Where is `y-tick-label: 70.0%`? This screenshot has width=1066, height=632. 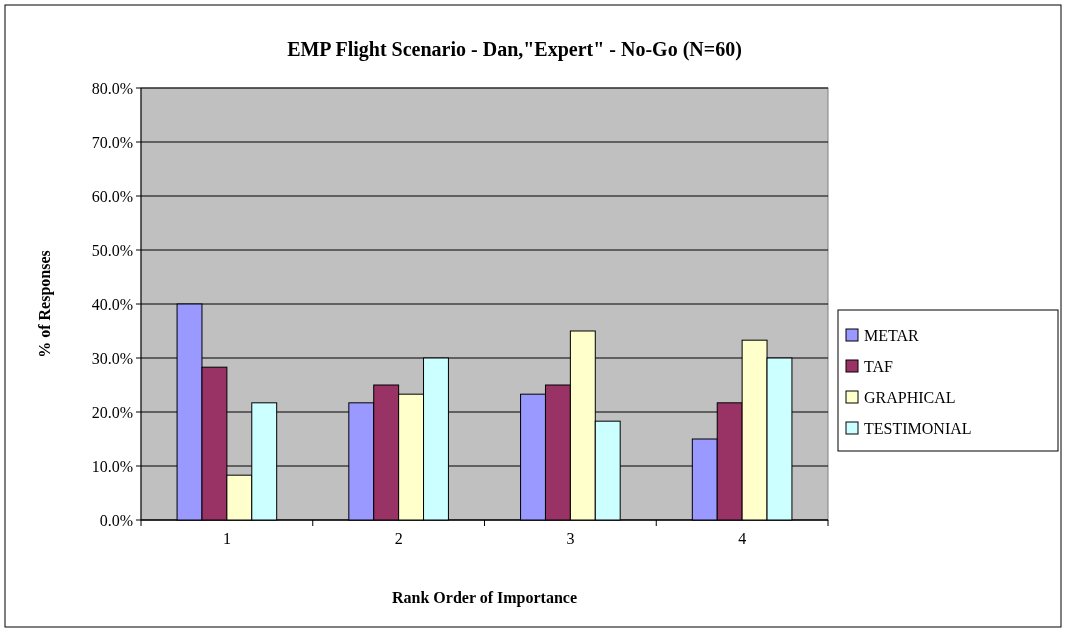
y-tick-label: 70.0% is located at coordinates (112, 142).